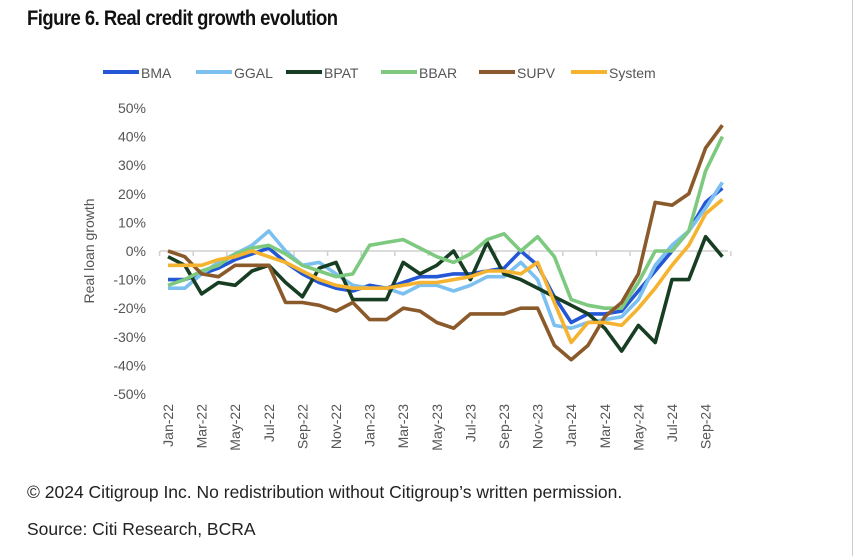 The image size is (855, 556). Describe the element at coordinates (202, 426) in the screenshot. I see `x-tick-label: Mar-22` at that location.